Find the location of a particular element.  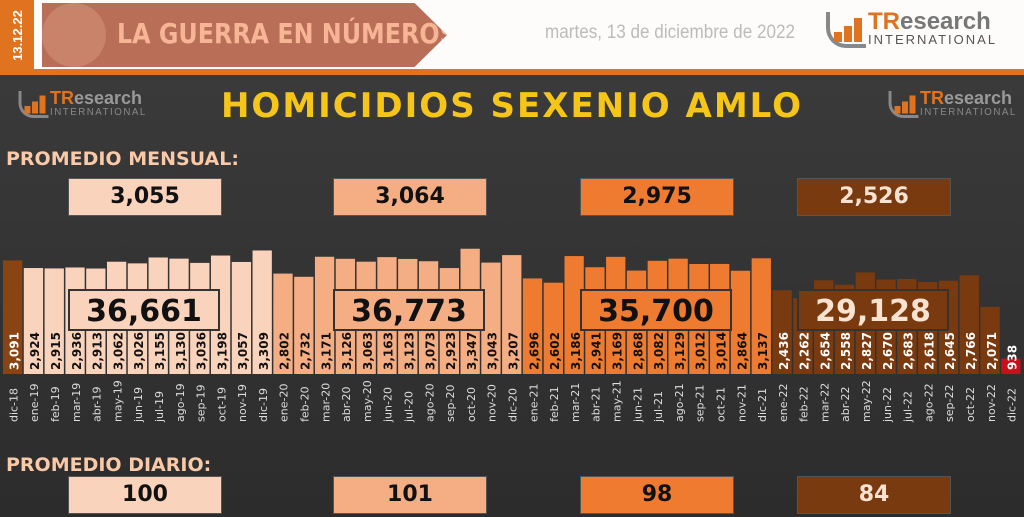

x-tick-label: nov-20 is located at coordinates (492, 403).